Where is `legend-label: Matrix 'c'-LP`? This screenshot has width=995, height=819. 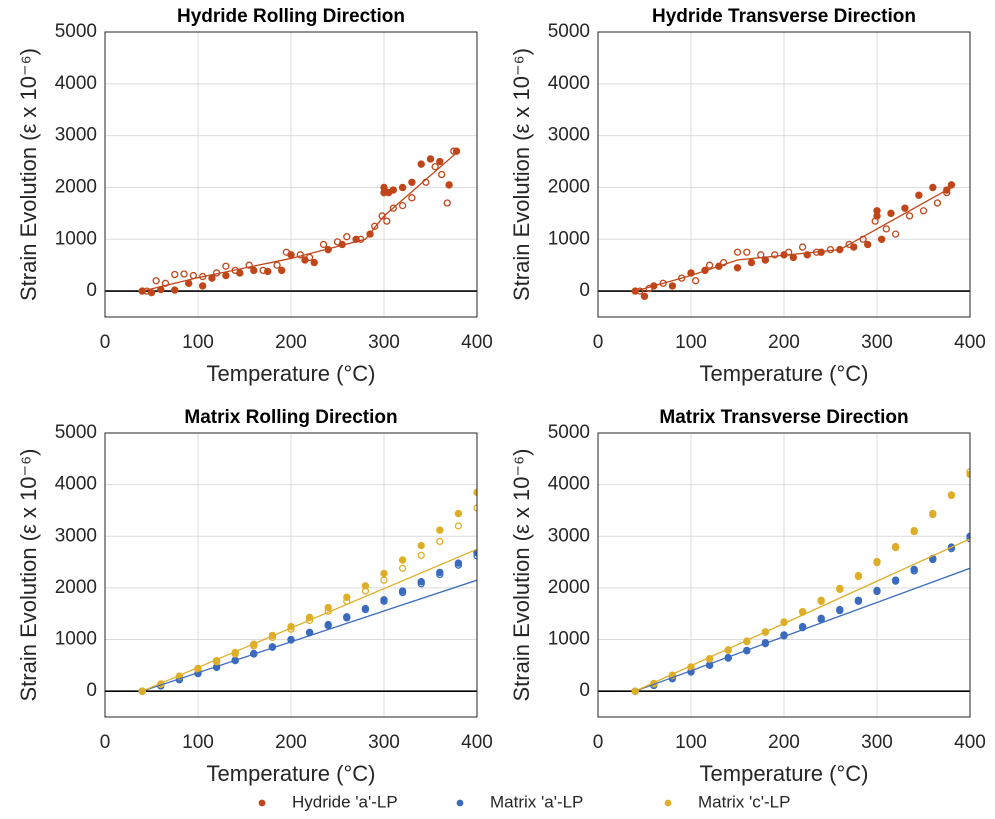
legend-label: Matrix 'c'-LP is located at coordinates (744, 801).